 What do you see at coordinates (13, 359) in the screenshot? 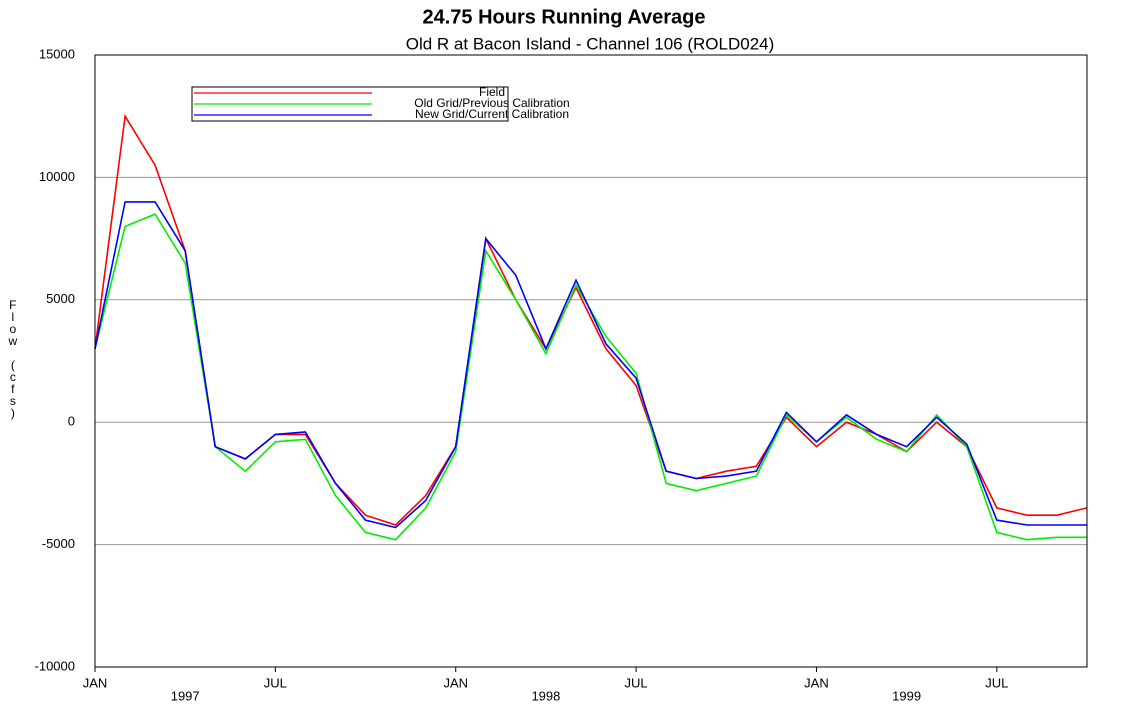
I see `y-axis-label: Flow (cfs)` at bounding box center [13, 359].